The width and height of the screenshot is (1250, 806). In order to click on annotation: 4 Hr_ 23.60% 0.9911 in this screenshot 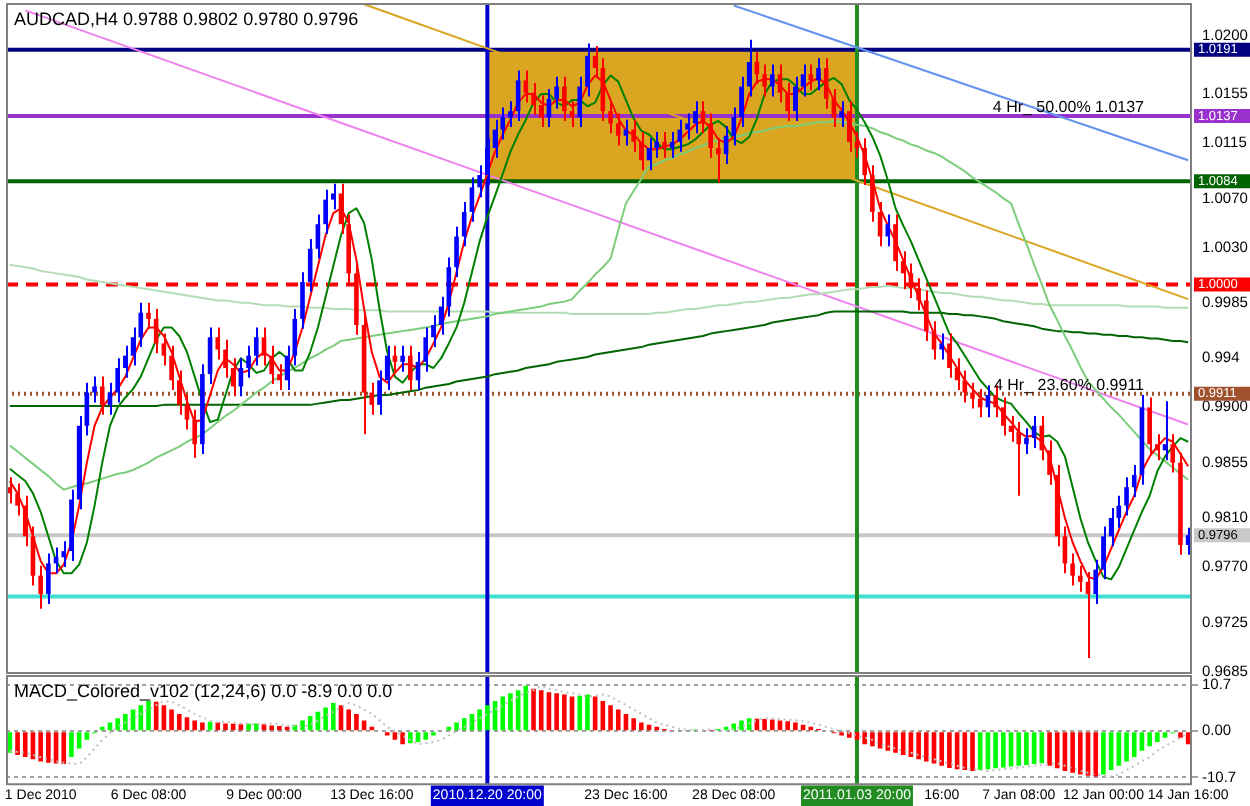, I will do `click(1069, 385)`.